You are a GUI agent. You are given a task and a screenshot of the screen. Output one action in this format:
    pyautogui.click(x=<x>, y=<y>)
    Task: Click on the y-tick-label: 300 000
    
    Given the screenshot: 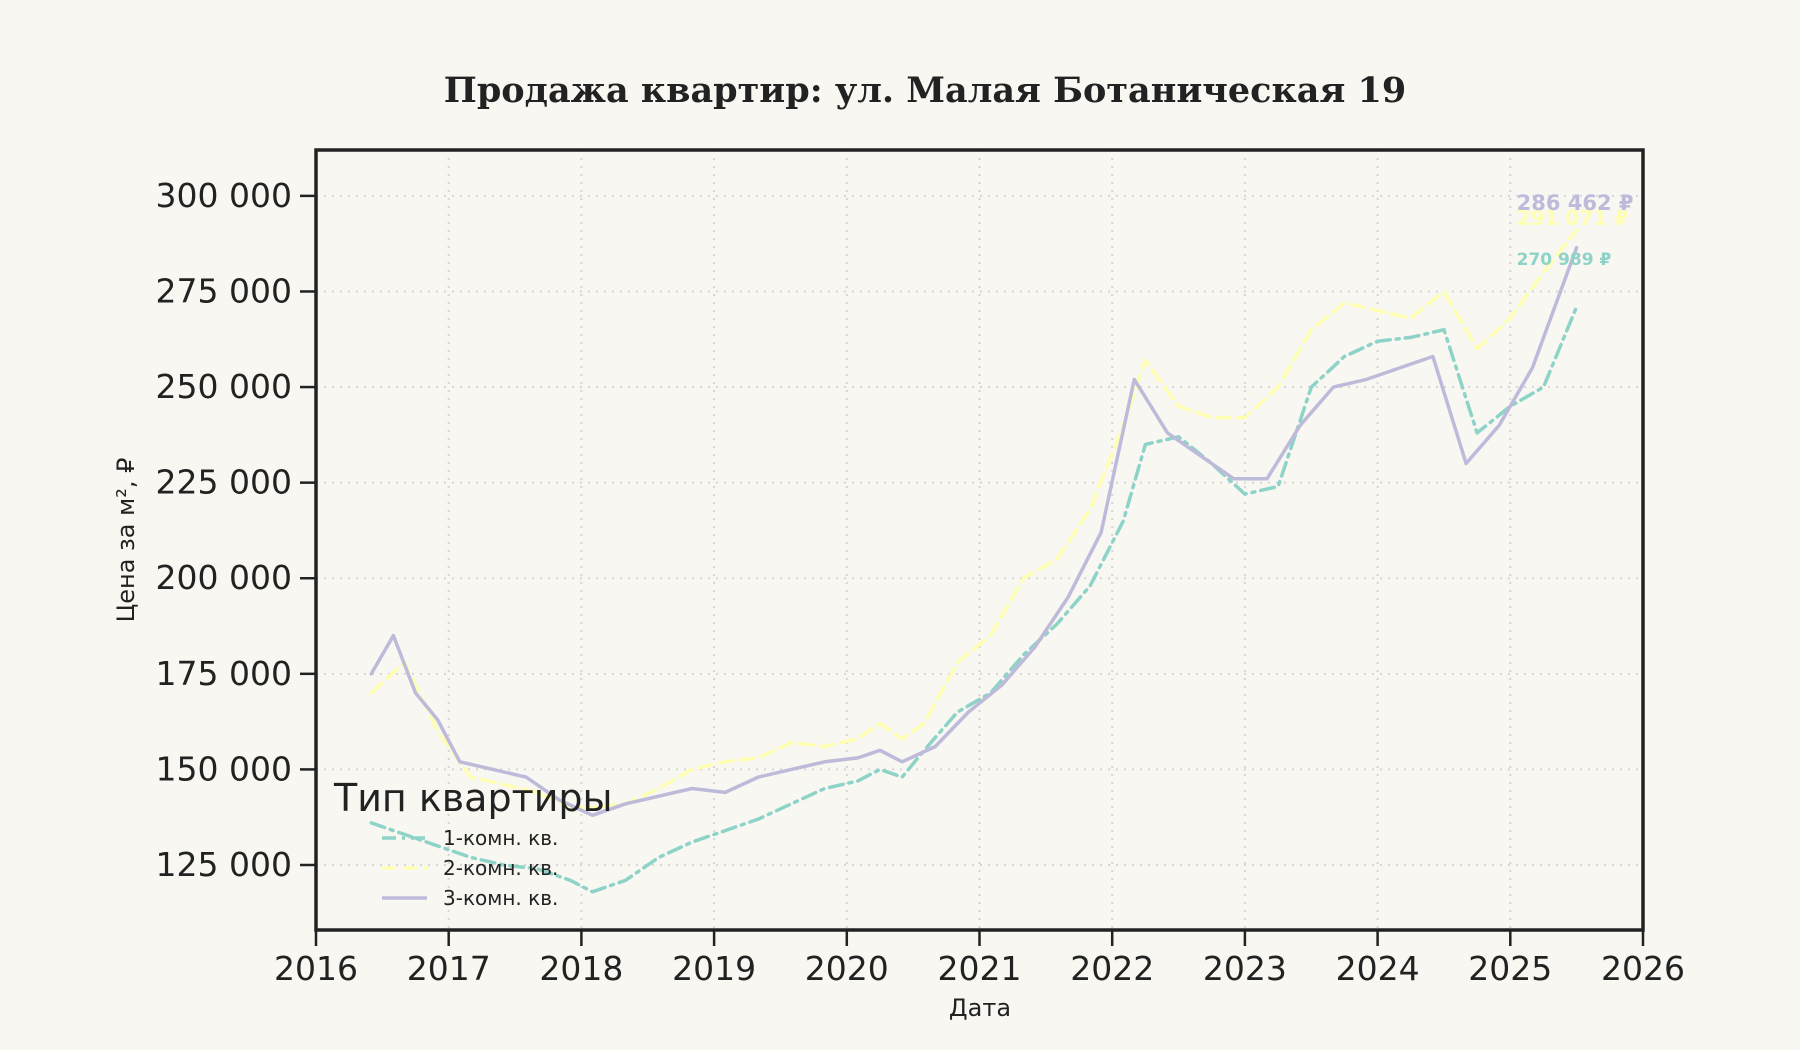 What is the action you would take?
    pyautogui.click(x=224, y=195)
    